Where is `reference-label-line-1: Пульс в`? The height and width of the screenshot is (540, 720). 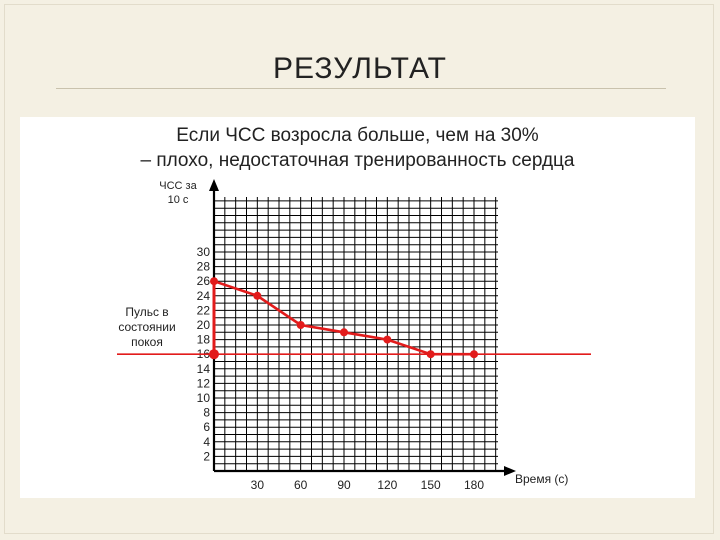
reference-label-line-1: Пульс в is located at coordinates (147, 312).